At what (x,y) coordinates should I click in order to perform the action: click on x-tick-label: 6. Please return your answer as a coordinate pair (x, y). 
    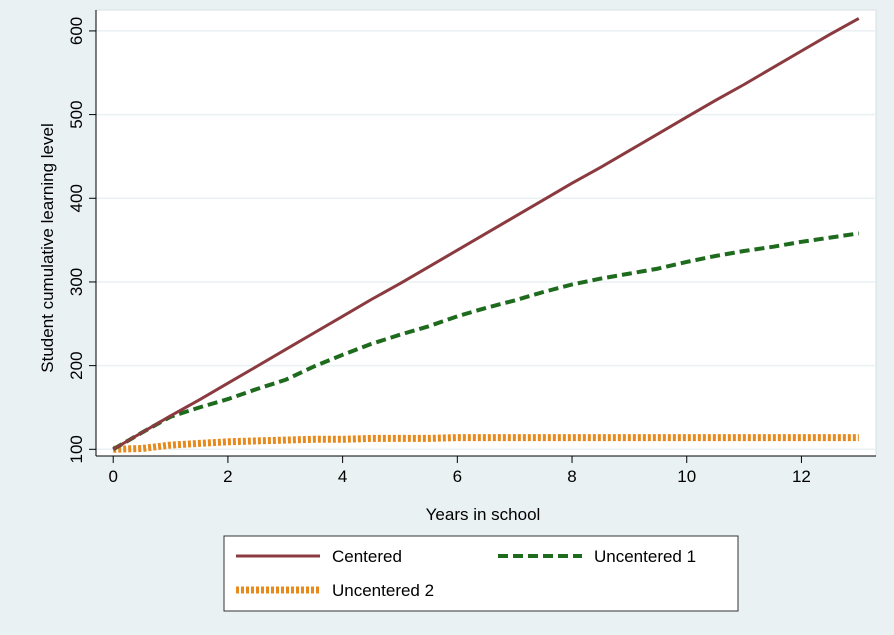
    Looking at the image, I should click on (457, 476).